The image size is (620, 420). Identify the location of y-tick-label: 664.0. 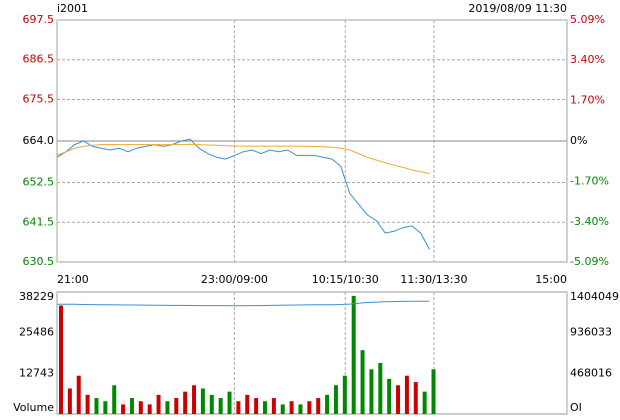
(39, 140).